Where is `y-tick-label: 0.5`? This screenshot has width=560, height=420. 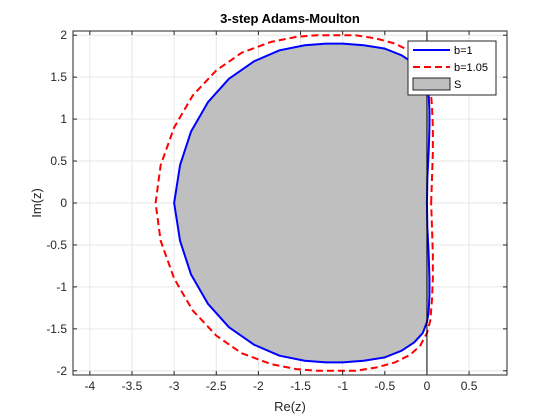 y-tick-label: 0.5 is located at coordinates (58, 161).